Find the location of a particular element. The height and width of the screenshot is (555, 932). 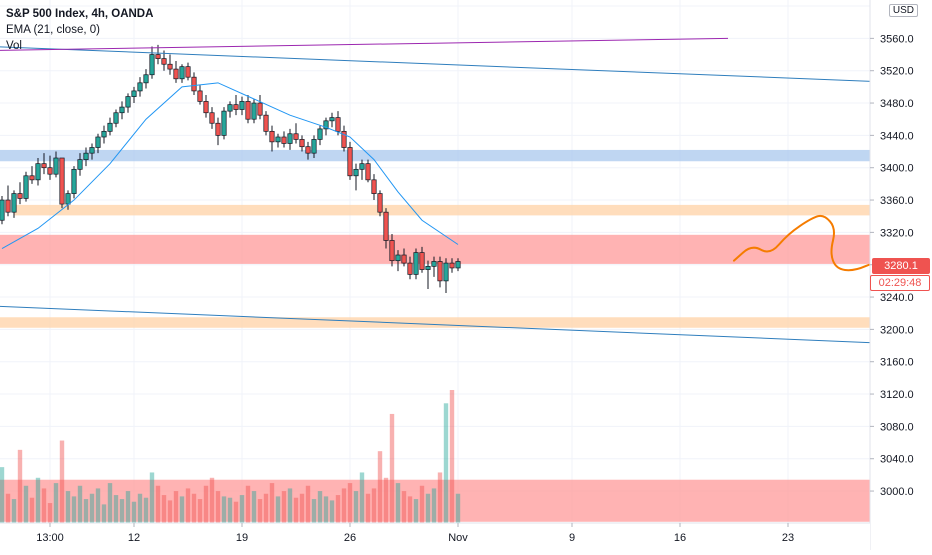

legend-ema: EMA (21, close, 0) is located at coordinates (53, 30).